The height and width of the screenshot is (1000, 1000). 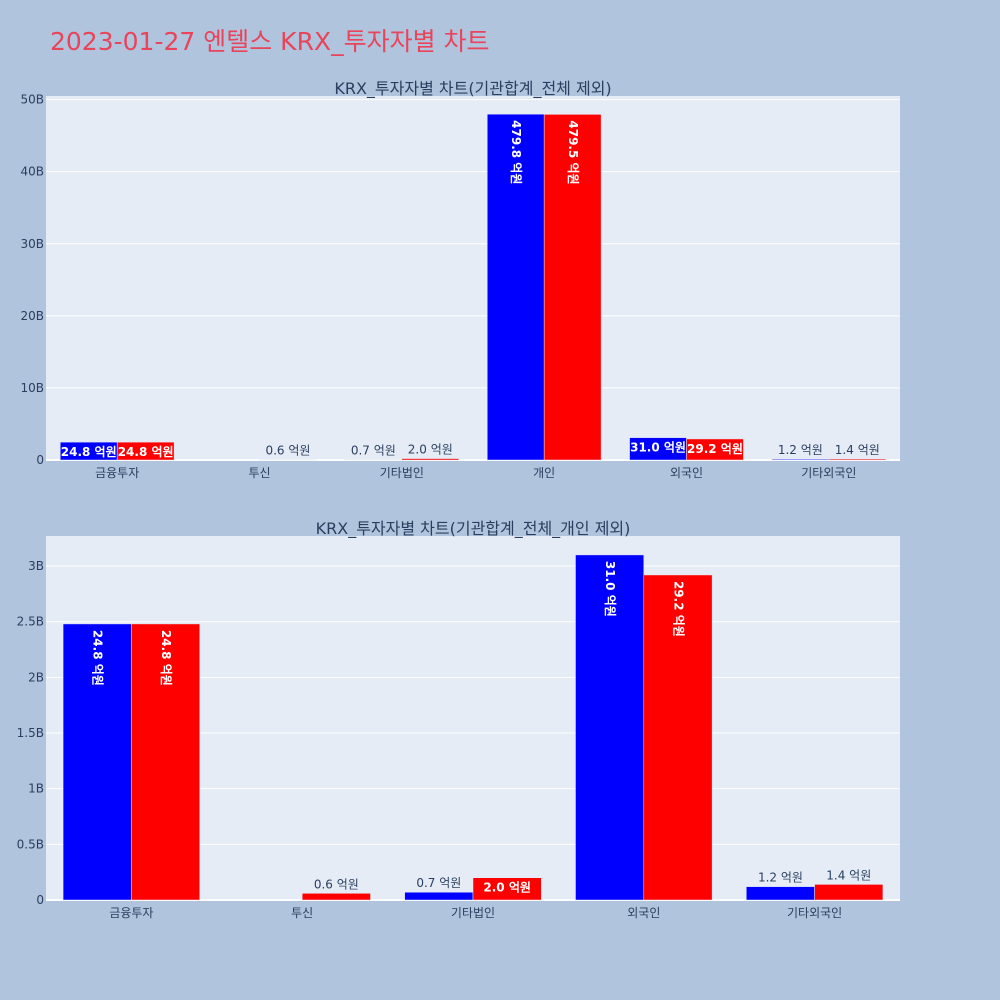 What do you see at coordinates (36, 566) in the screenshot?
I see `y-tick-label: 3B` at bounding box center [36, 566].